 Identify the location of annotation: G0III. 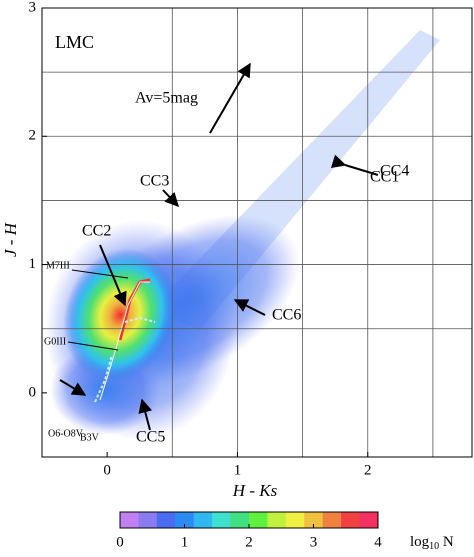
(55, 341).